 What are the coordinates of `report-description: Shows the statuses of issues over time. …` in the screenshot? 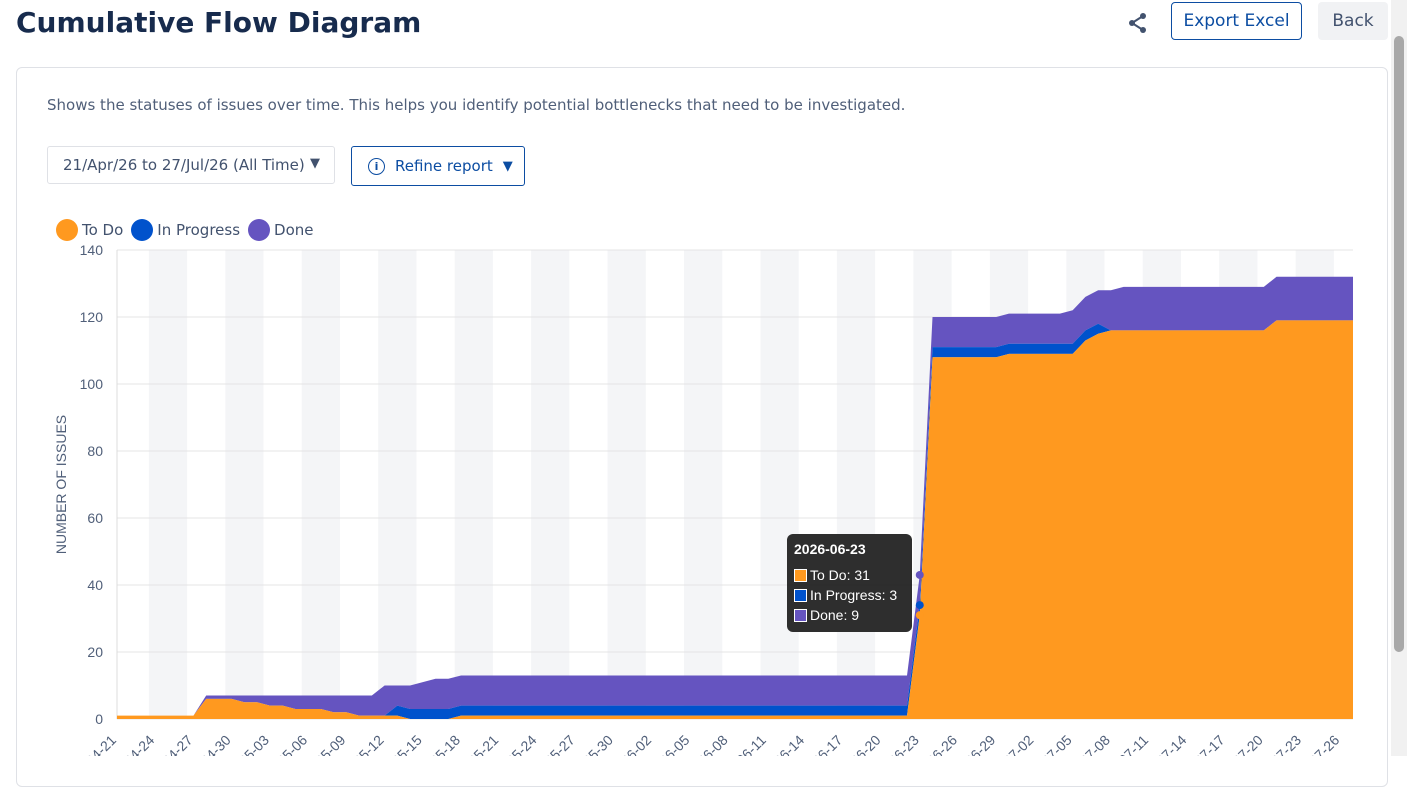 It's located at (476, 105).